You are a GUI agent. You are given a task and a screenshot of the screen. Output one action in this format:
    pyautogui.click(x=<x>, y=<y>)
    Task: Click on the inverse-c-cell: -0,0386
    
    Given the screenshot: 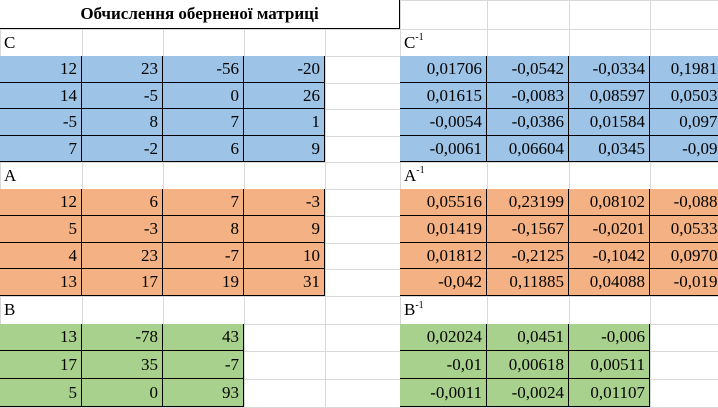 What is the action you would take?
    pyautogui.click(x=528, y=122)
    